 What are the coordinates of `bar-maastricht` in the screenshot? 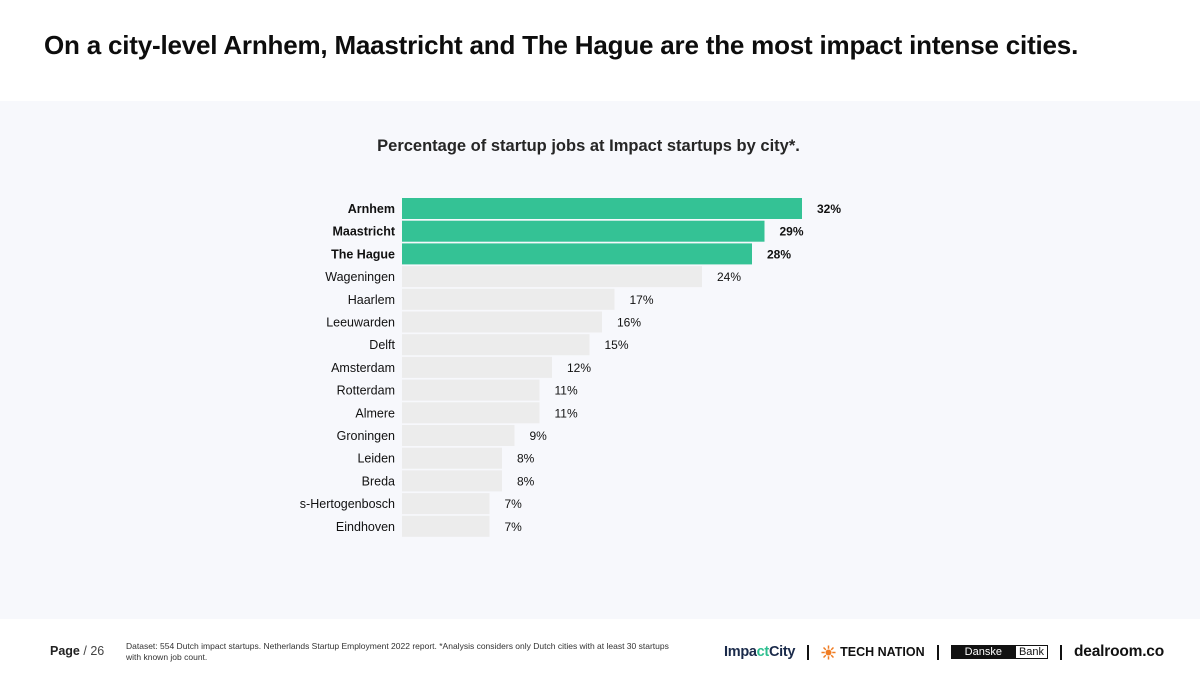 It's located at (583, 231).